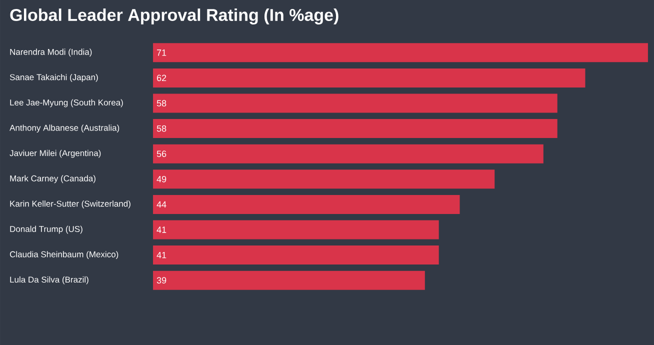  Describe the element at coordinates (66, 103) in the screenshot. I see `y-tick-label: Lee Jae-Myung (South Korea)` at that location.